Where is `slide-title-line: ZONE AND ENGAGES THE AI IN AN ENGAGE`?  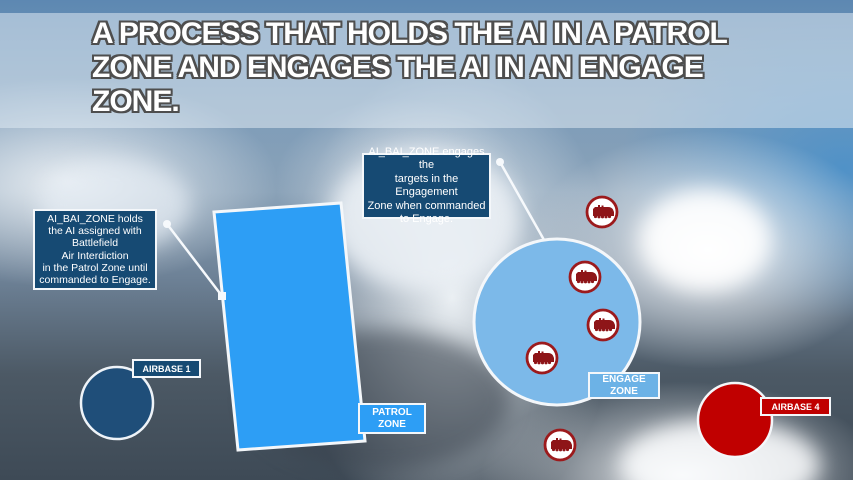 slide-title-line: ZONE AND ENGAGES THE AI IN AN ENGAGE is located at coordinates (398, 67).